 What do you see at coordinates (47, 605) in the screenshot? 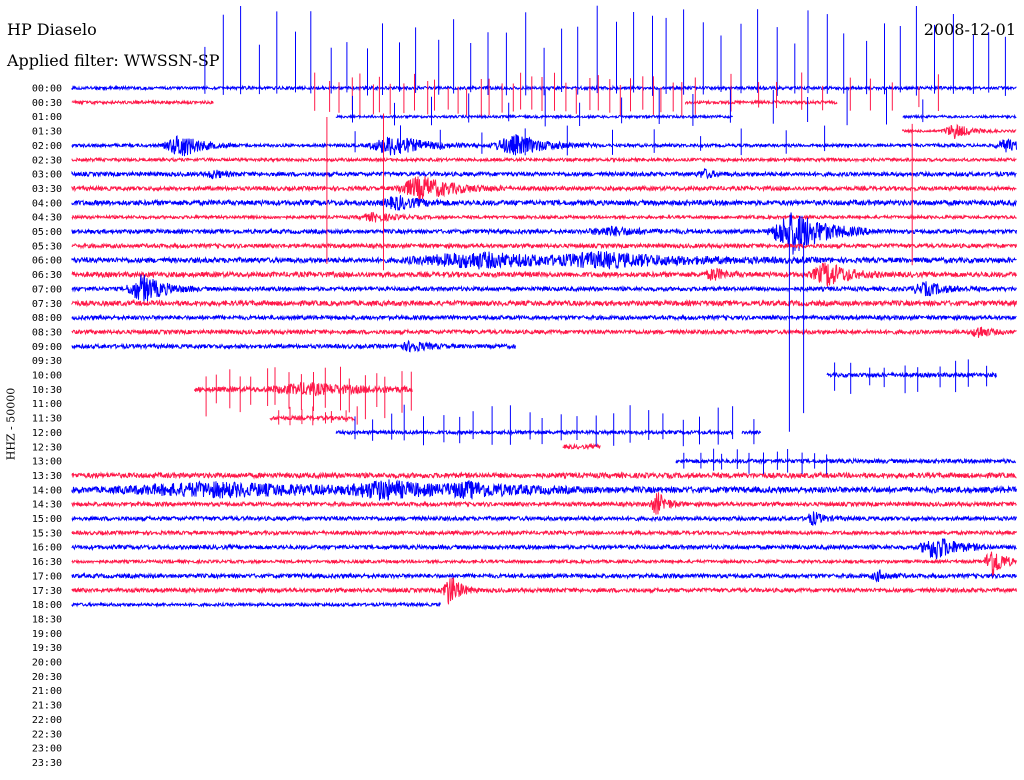
I see `row-label-1800: 18:00` at bounding box center [47, 605].